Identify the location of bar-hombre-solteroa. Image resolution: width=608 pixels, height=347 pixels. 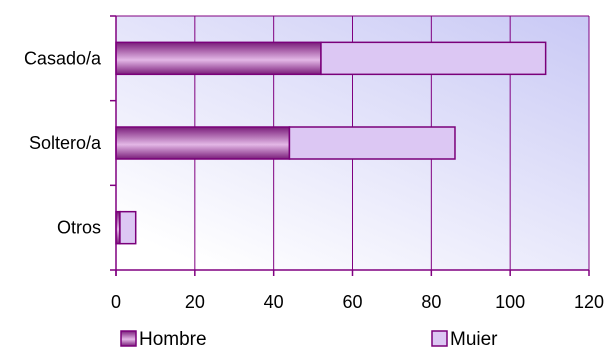
(203, 143).